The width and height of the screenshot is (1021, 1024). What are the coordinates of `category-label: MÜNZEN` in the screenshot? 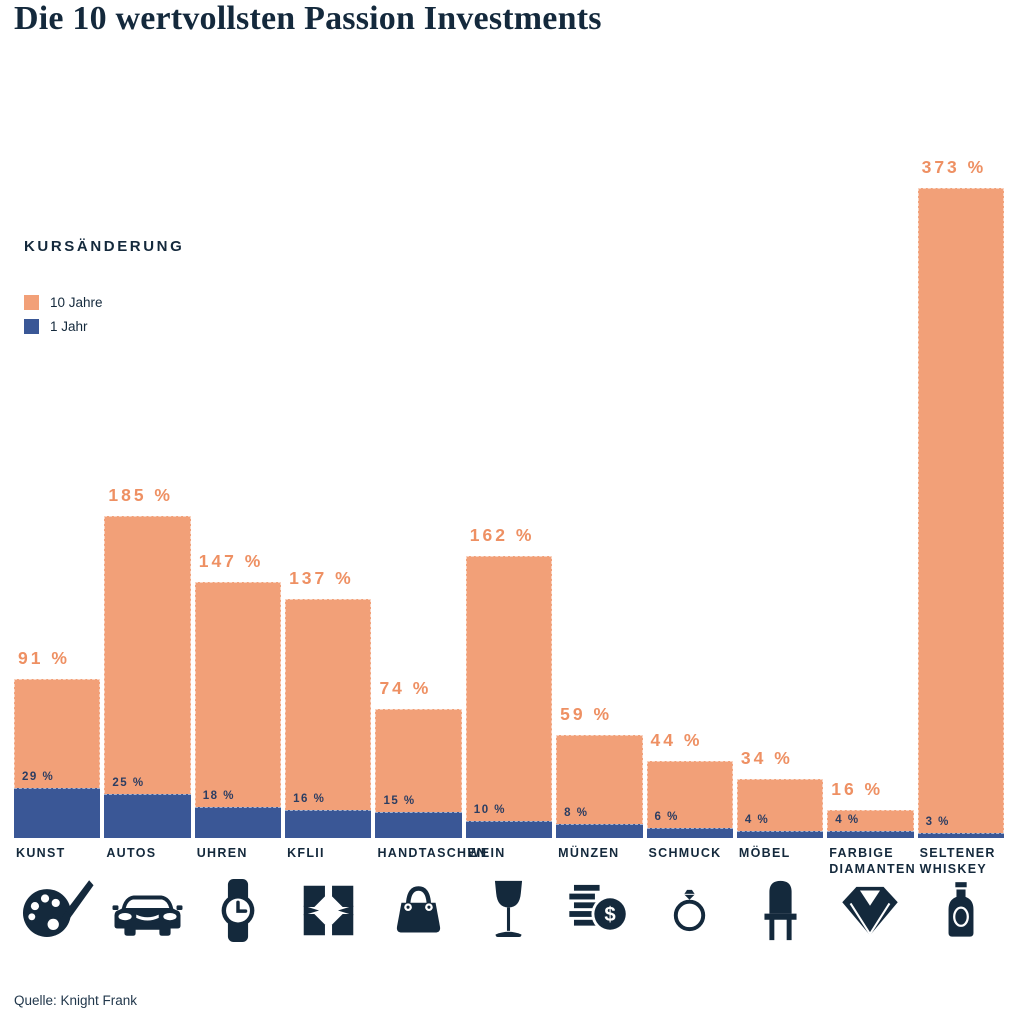 It's located at (589, 853).